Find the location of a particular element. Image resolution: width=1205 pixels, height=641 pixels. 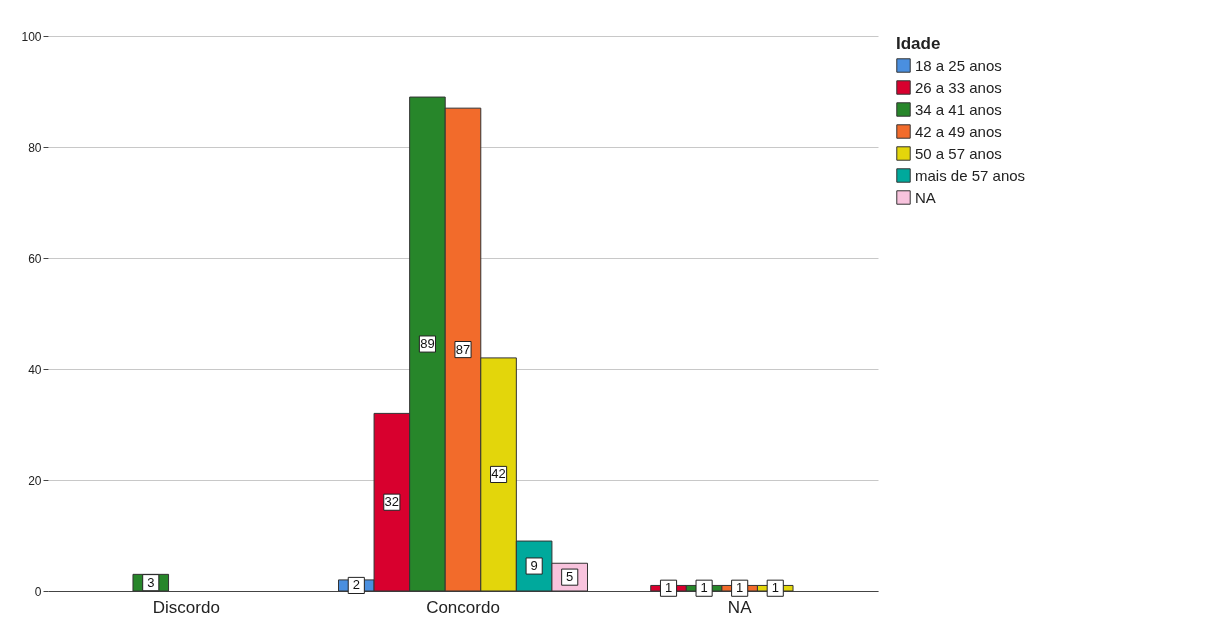

legend-title: Idade is located at coordinates (918, 43).